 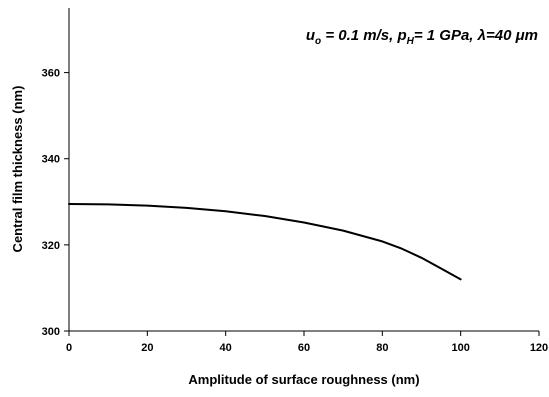 What do you see at coordinates (226, 348) in the screenshot?
I see `x-tick-label: 40` at bounding box center [226, 348].